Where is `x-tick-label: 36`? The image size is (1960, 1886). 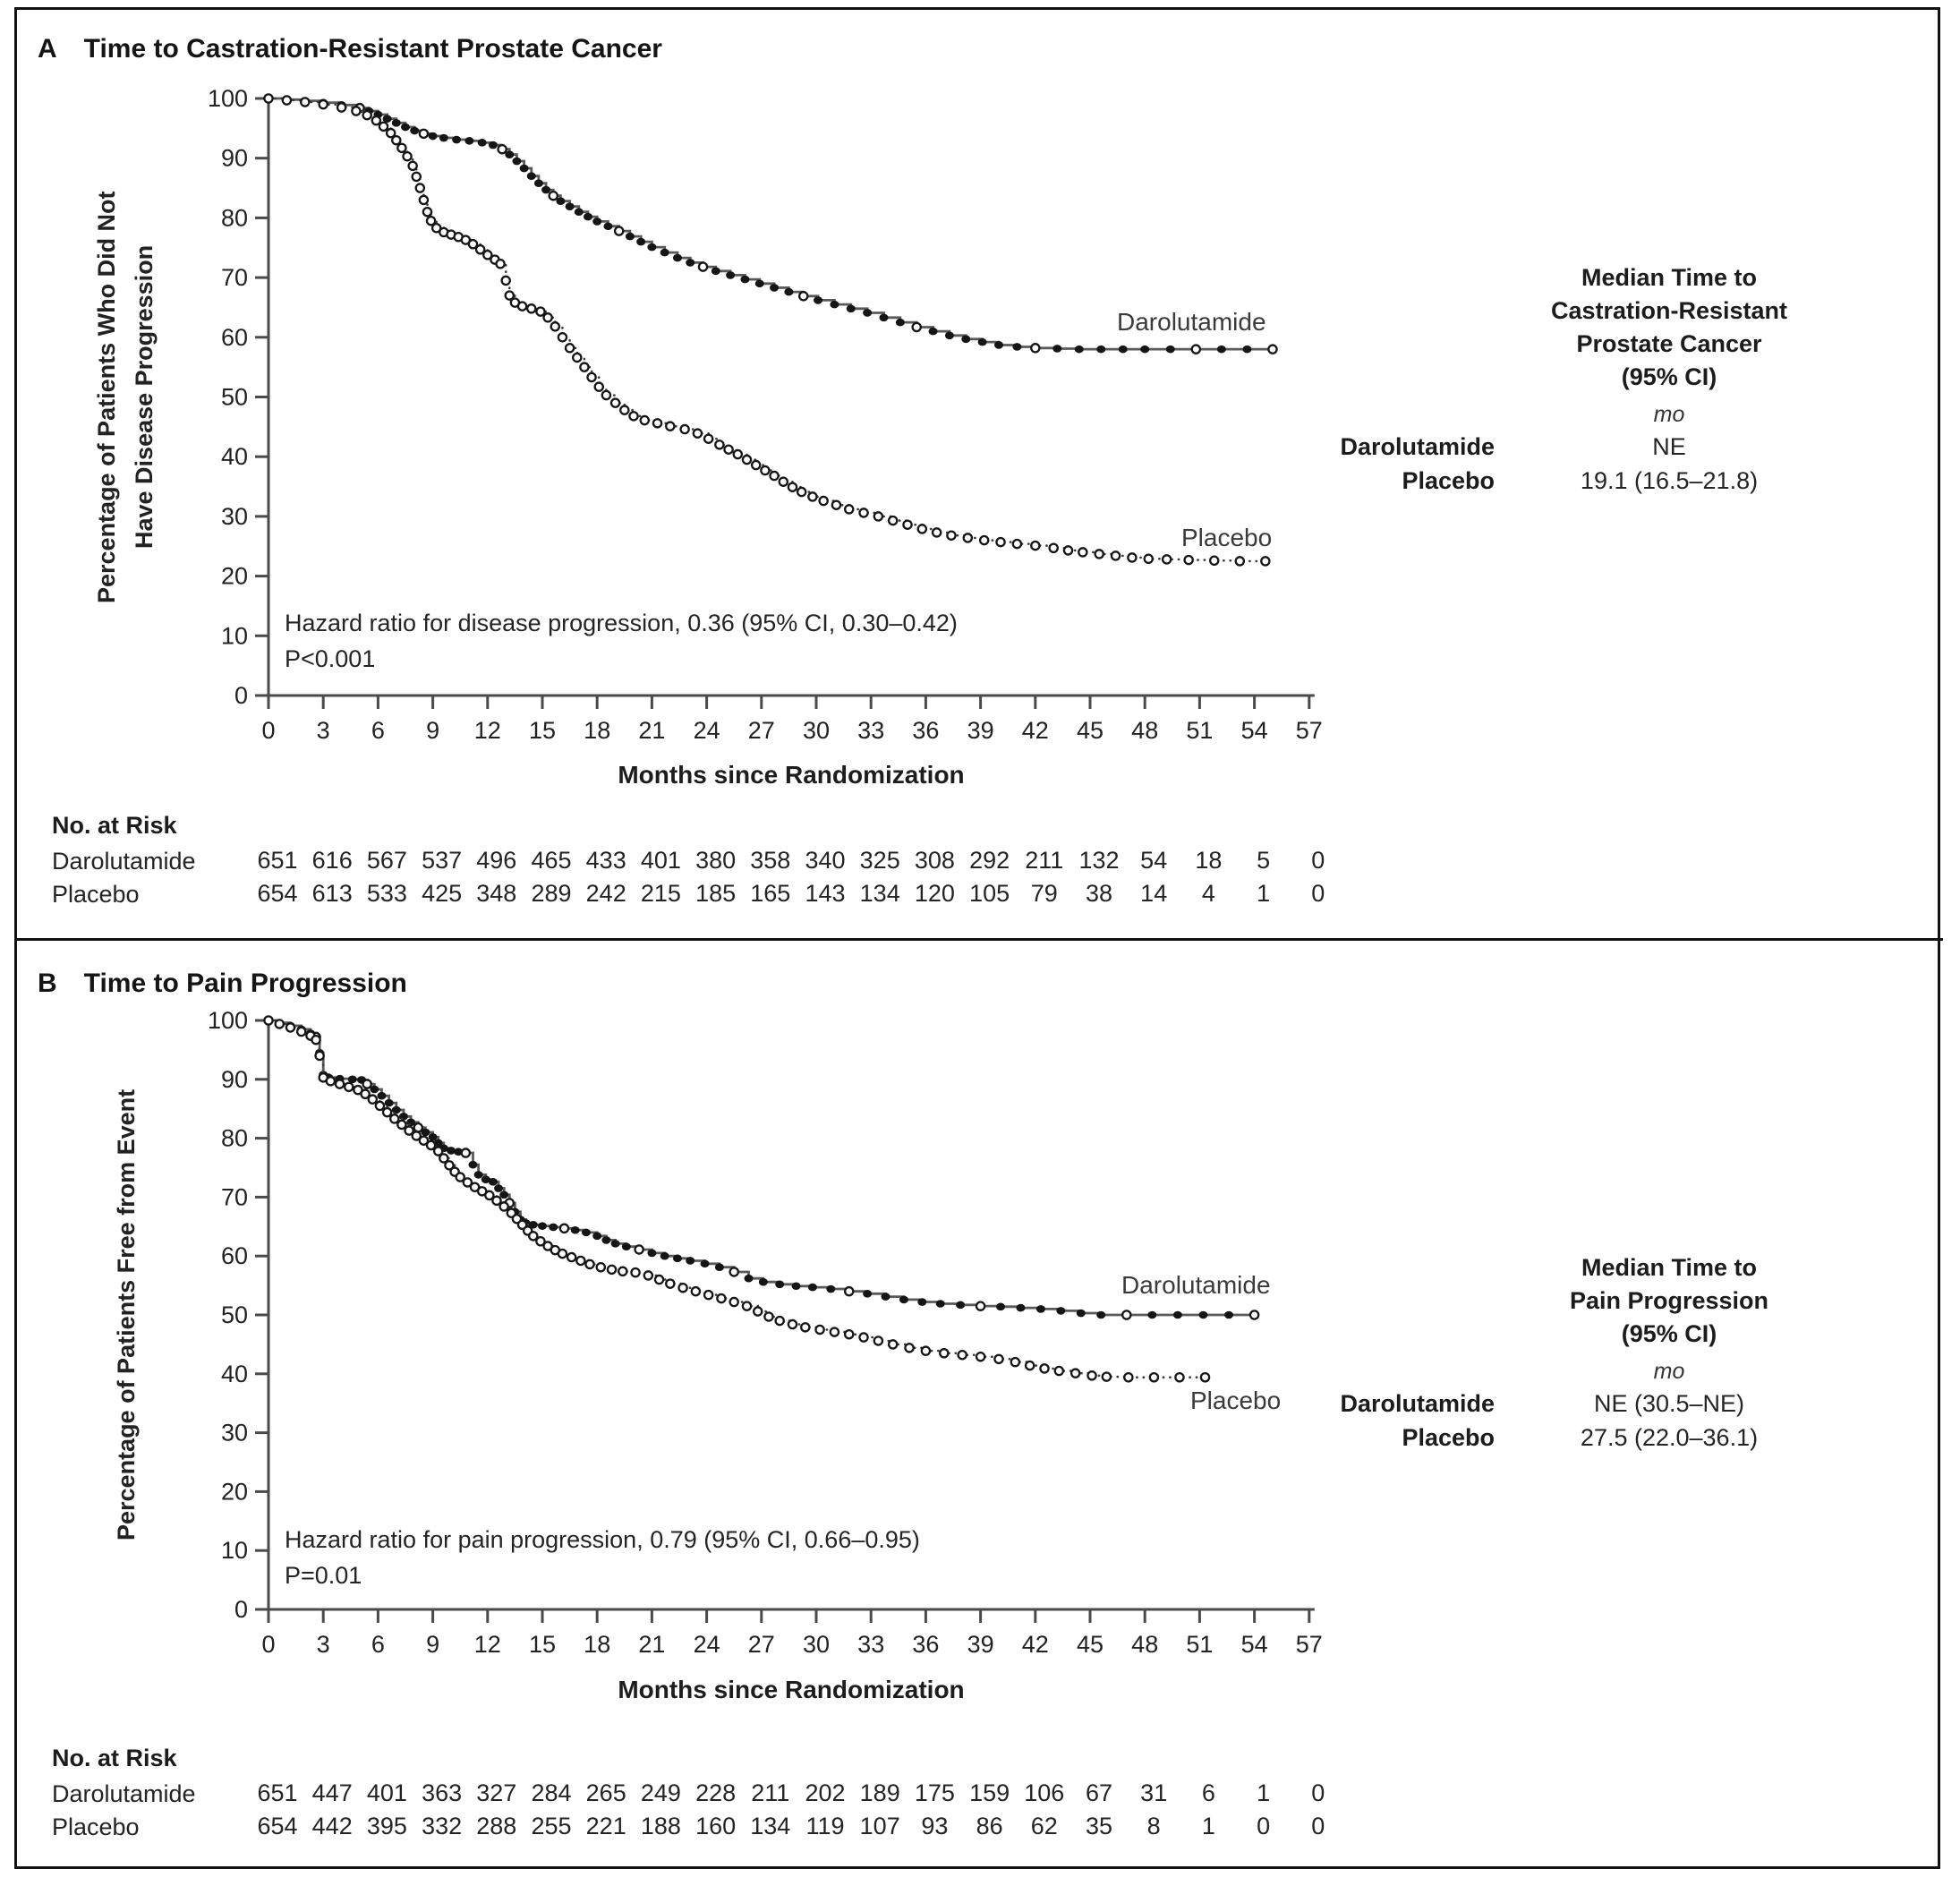 x-tick-label: 36 is located at coordinates (925, 1644).